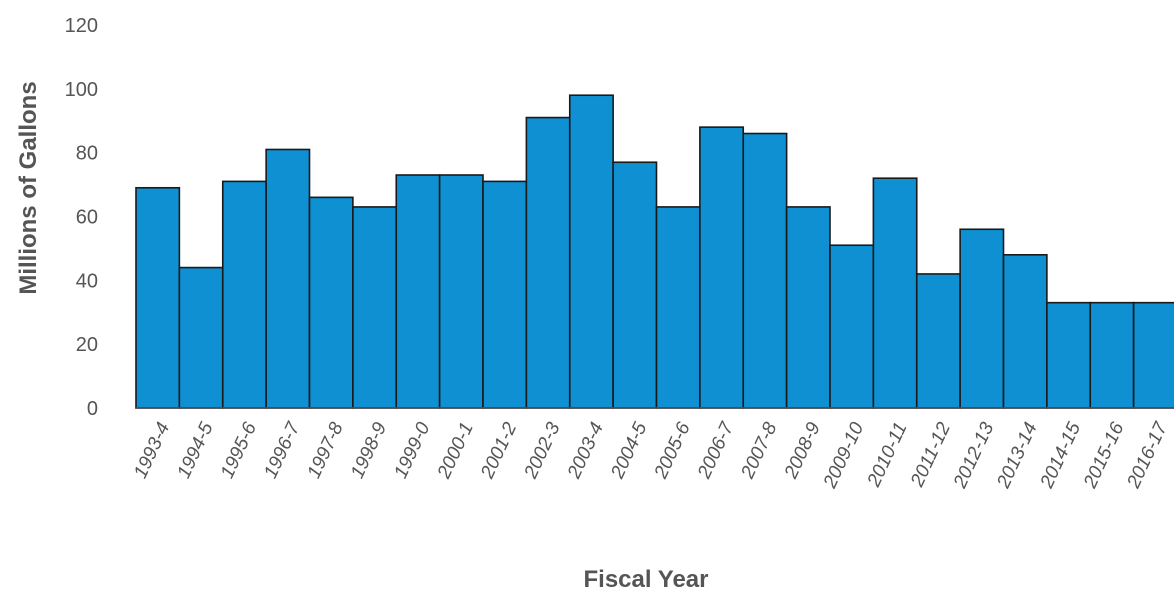 This screenshot has width=1174, height=594. I want to click on y-tick-label: 0, so click(92, 409).